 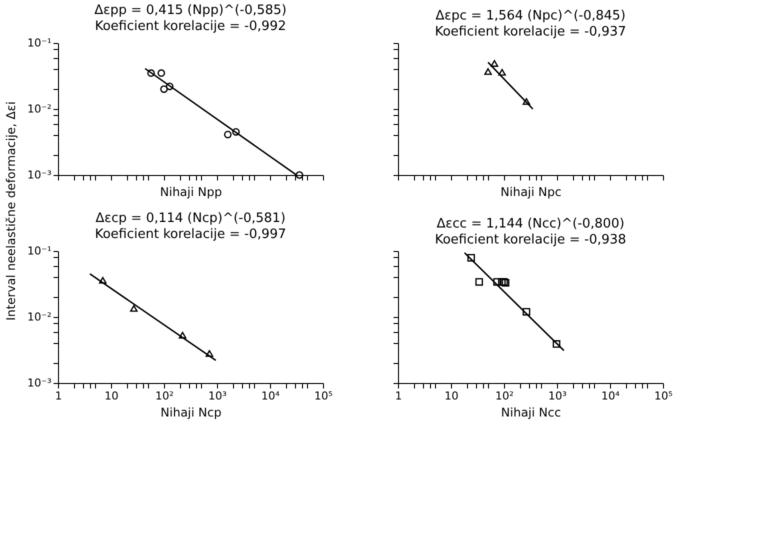 I want to click on chart-subtitle: Koeficient korelacije = -0,938, so click(x=530, y=240).